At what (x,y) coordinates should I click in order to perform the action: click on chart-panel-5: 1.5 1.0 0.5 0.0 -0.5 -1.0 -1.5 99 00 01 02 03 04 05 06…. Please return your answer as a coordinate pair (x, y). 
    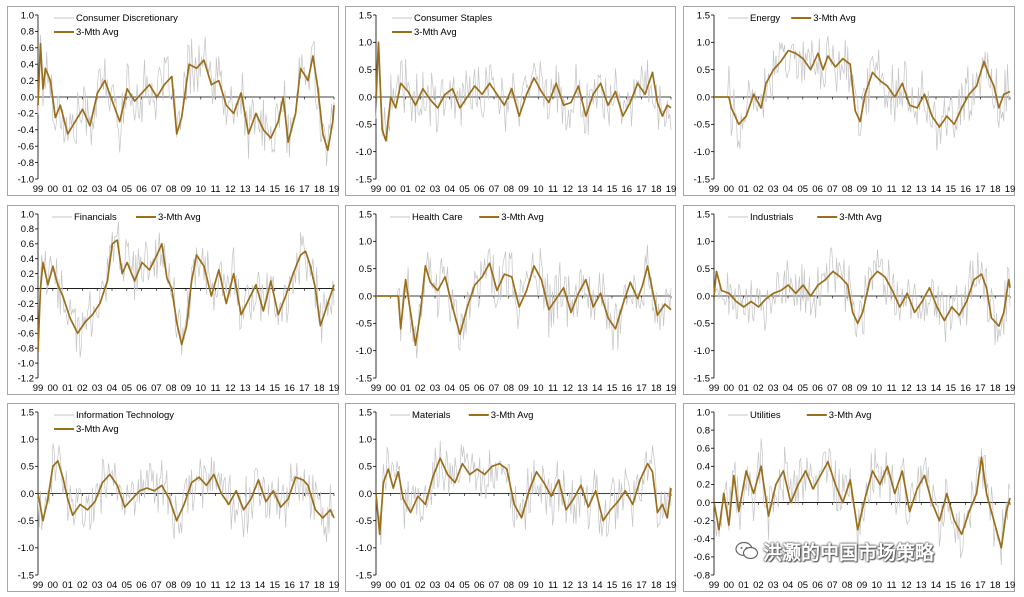
    Looking at the image, I should click on (510, 300).